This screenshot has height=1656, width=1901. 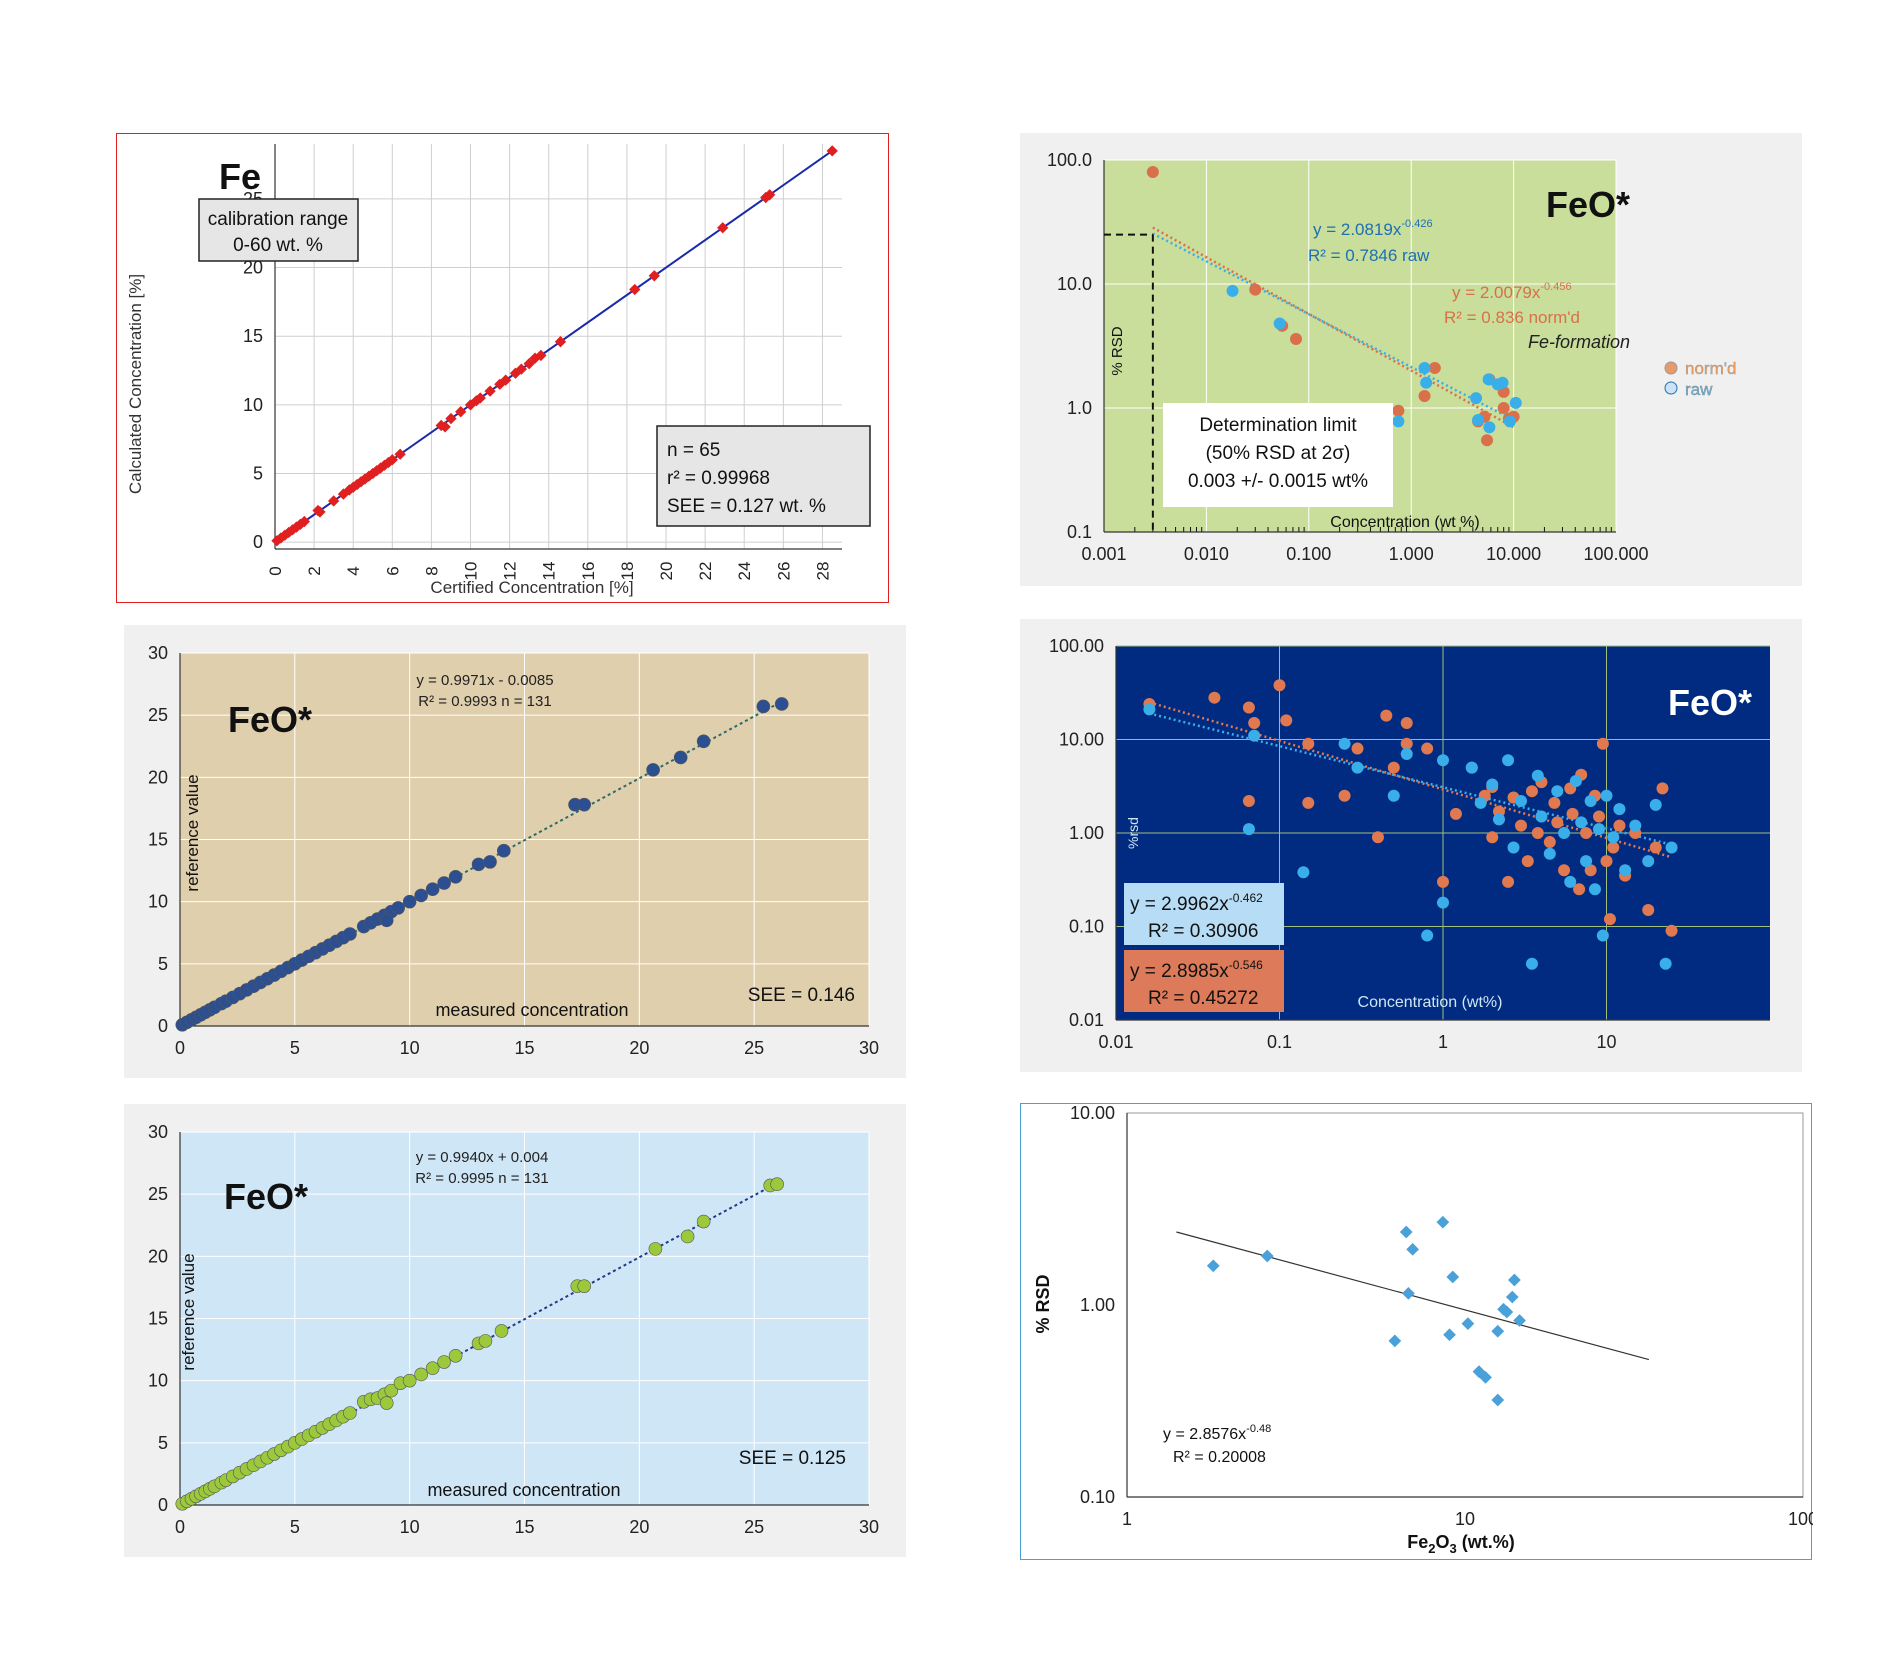 I want to click on chart-title: FeO*, so click(x=1588, y=204).